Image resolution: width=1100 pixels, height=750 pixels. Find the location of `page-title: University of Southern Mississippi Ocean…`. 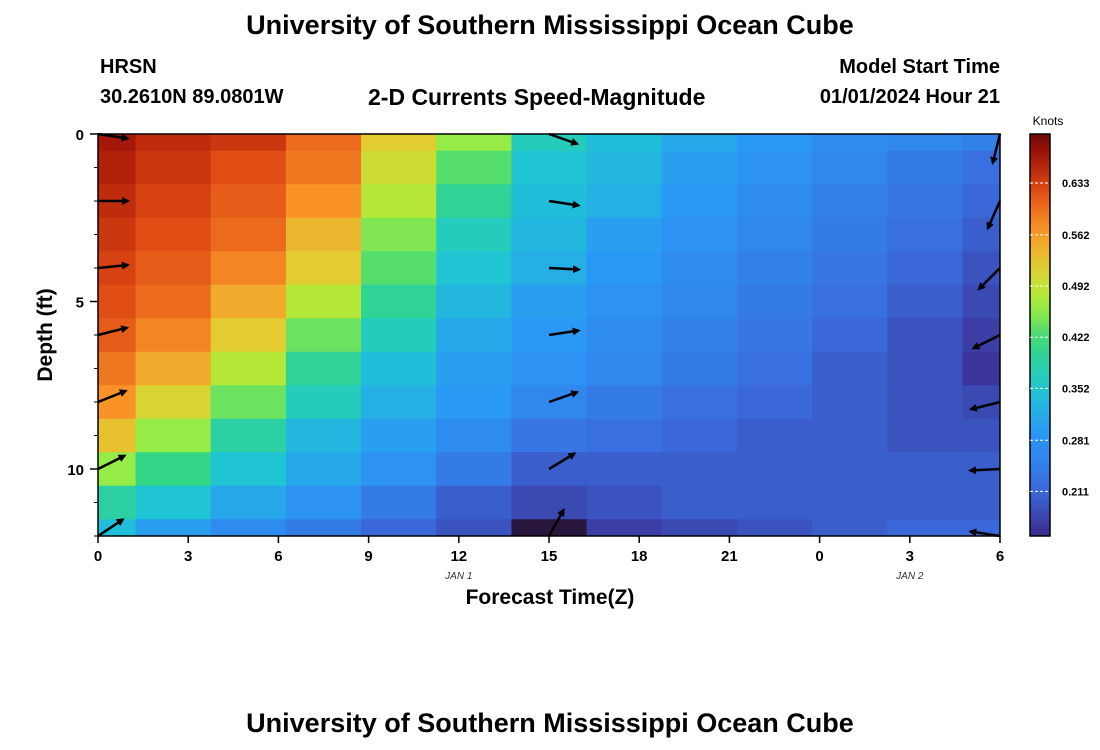

page-title: University of Southern Mississippi Ocean… is located at coordinates (550, 25).